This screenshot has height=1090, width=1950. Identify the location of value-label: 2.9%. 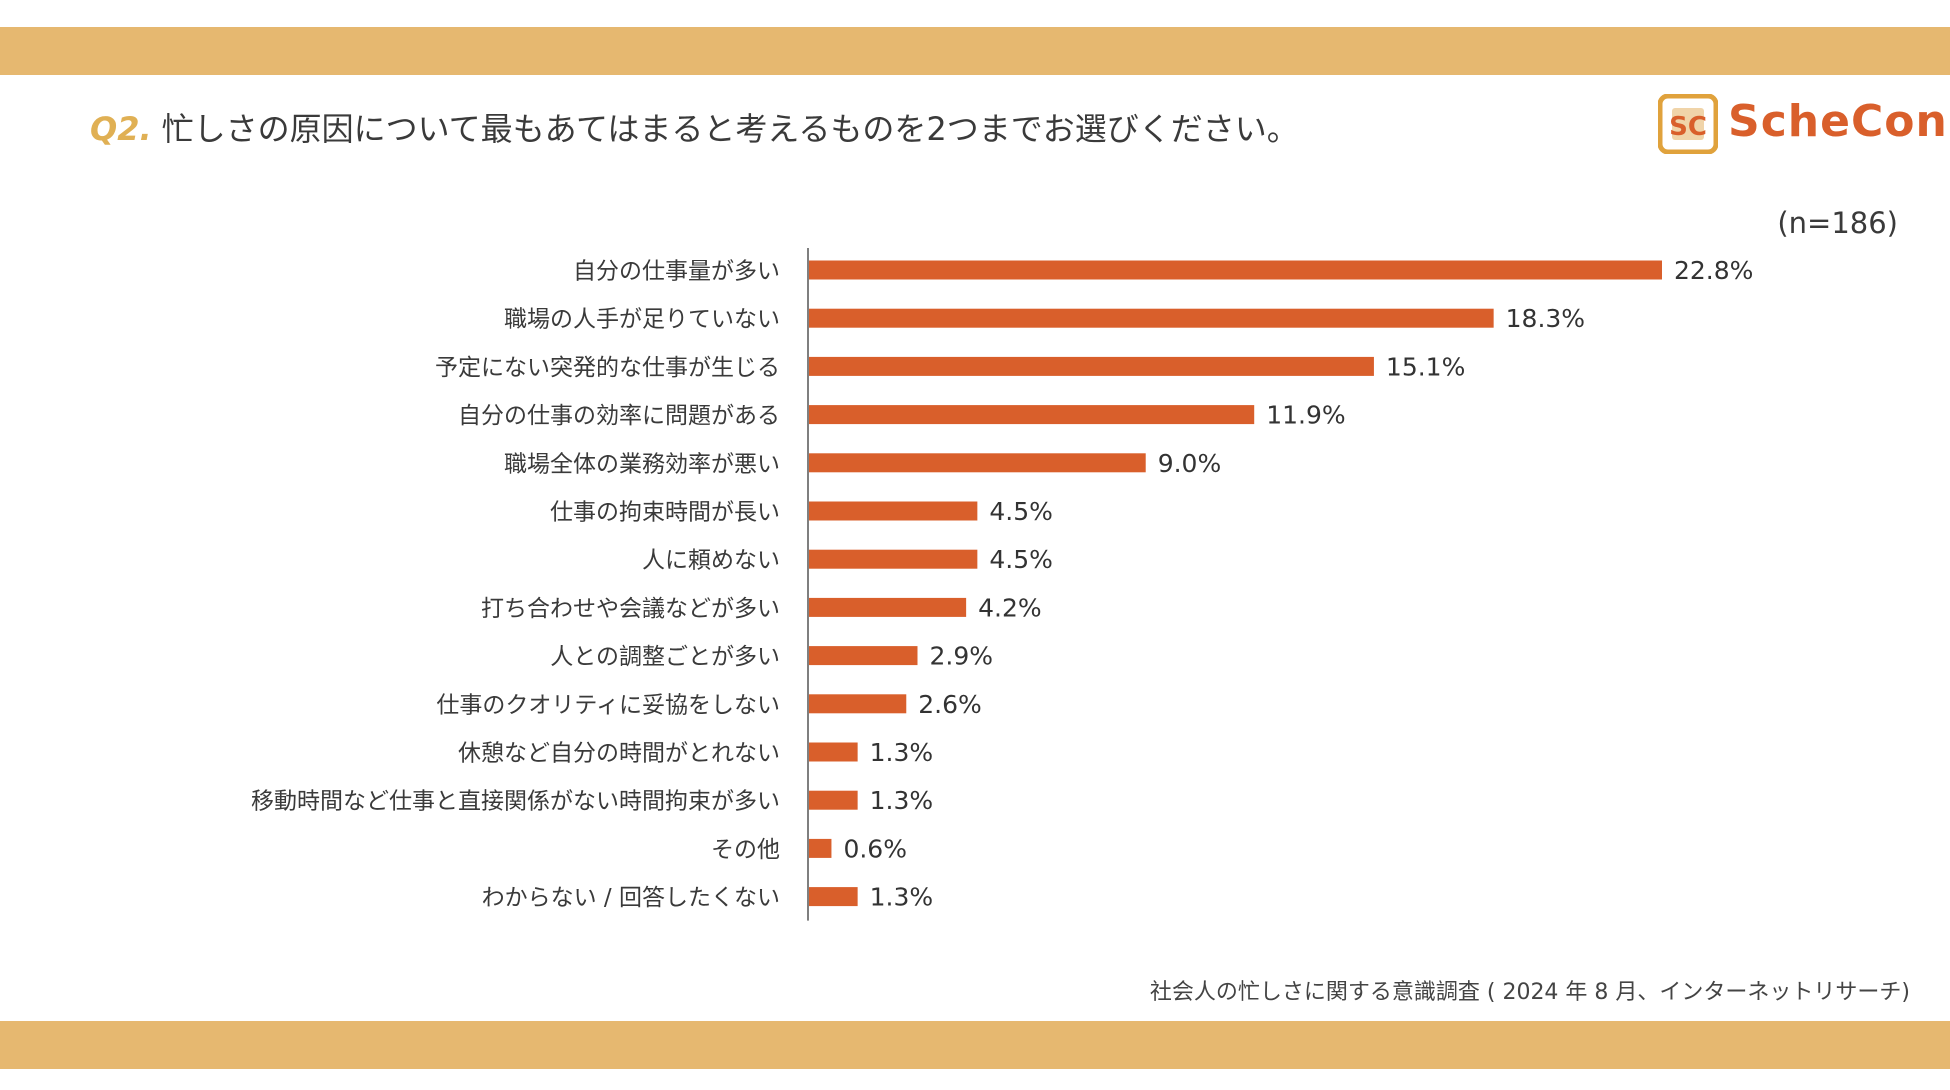
(961, 656).